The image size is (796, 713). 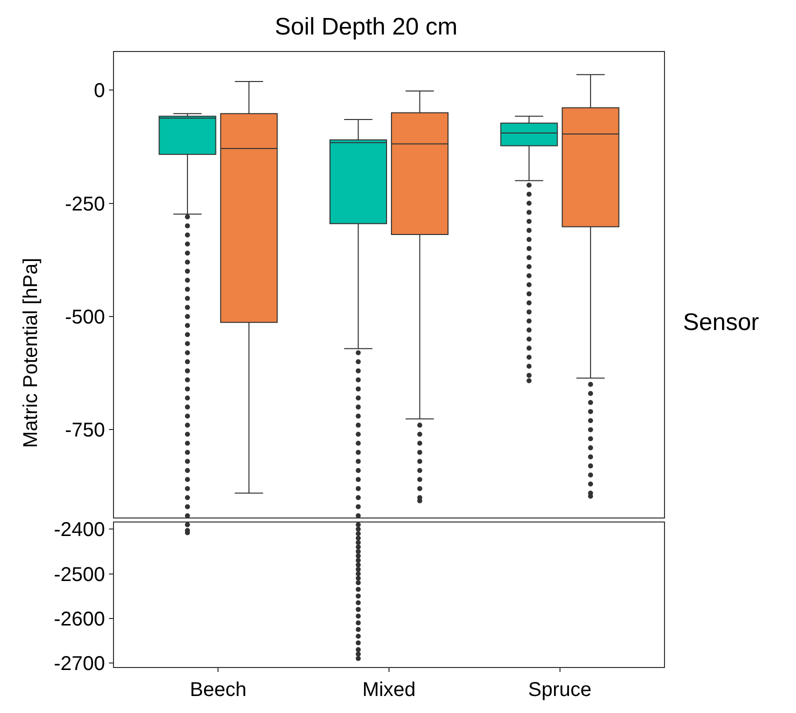 I want to click on y-tick-label: -250, so click(x=84, y=204).